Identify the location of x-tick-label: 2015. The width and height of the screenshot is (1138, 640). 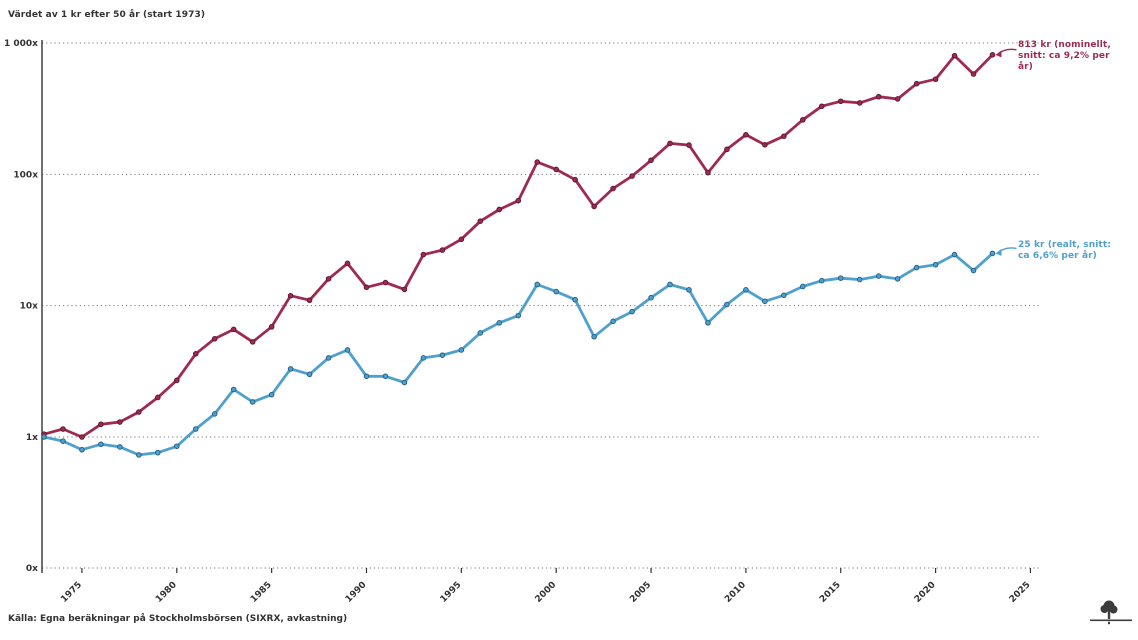
(830, 592).